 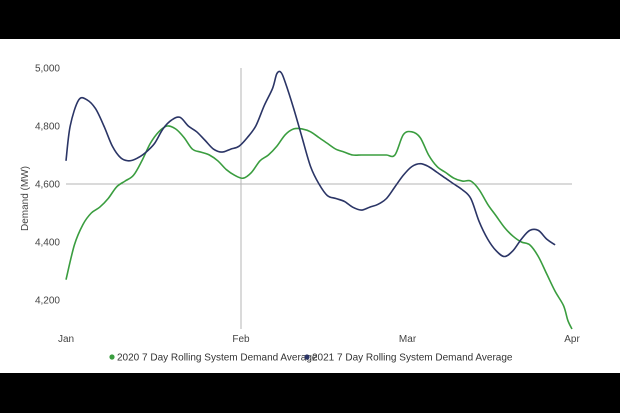 I want to click on y-axis-label: Demand (MW), so click(x=25, y=198).